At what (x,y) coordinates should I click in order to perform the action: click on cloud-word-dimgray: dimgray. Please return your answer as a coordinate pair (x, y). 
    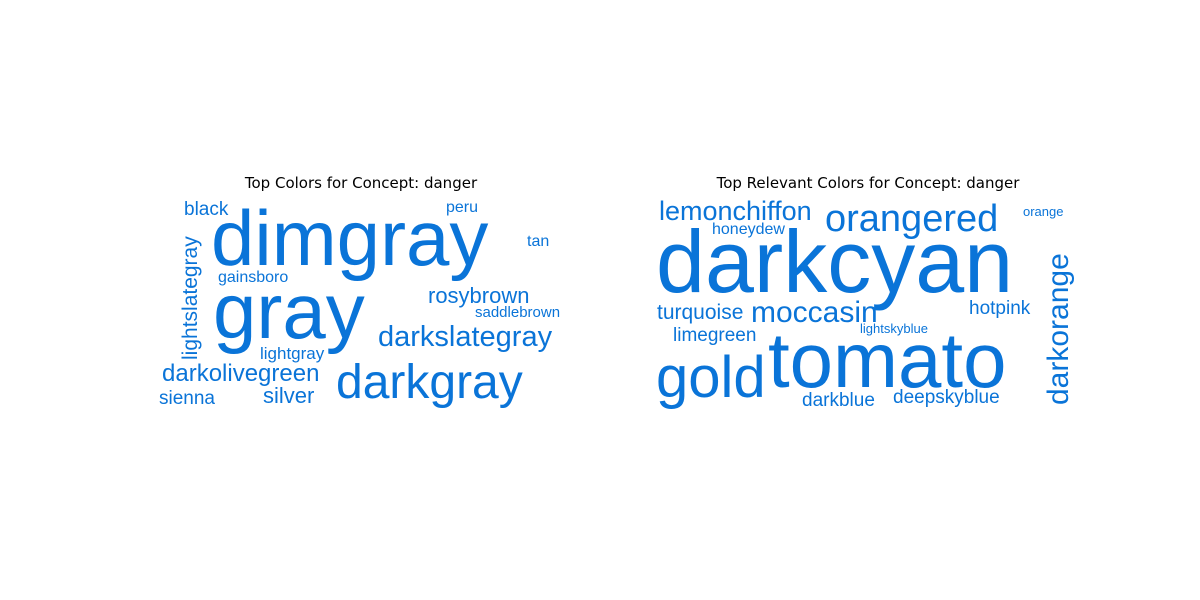
    Looking at the image, I should click on (349, 238).